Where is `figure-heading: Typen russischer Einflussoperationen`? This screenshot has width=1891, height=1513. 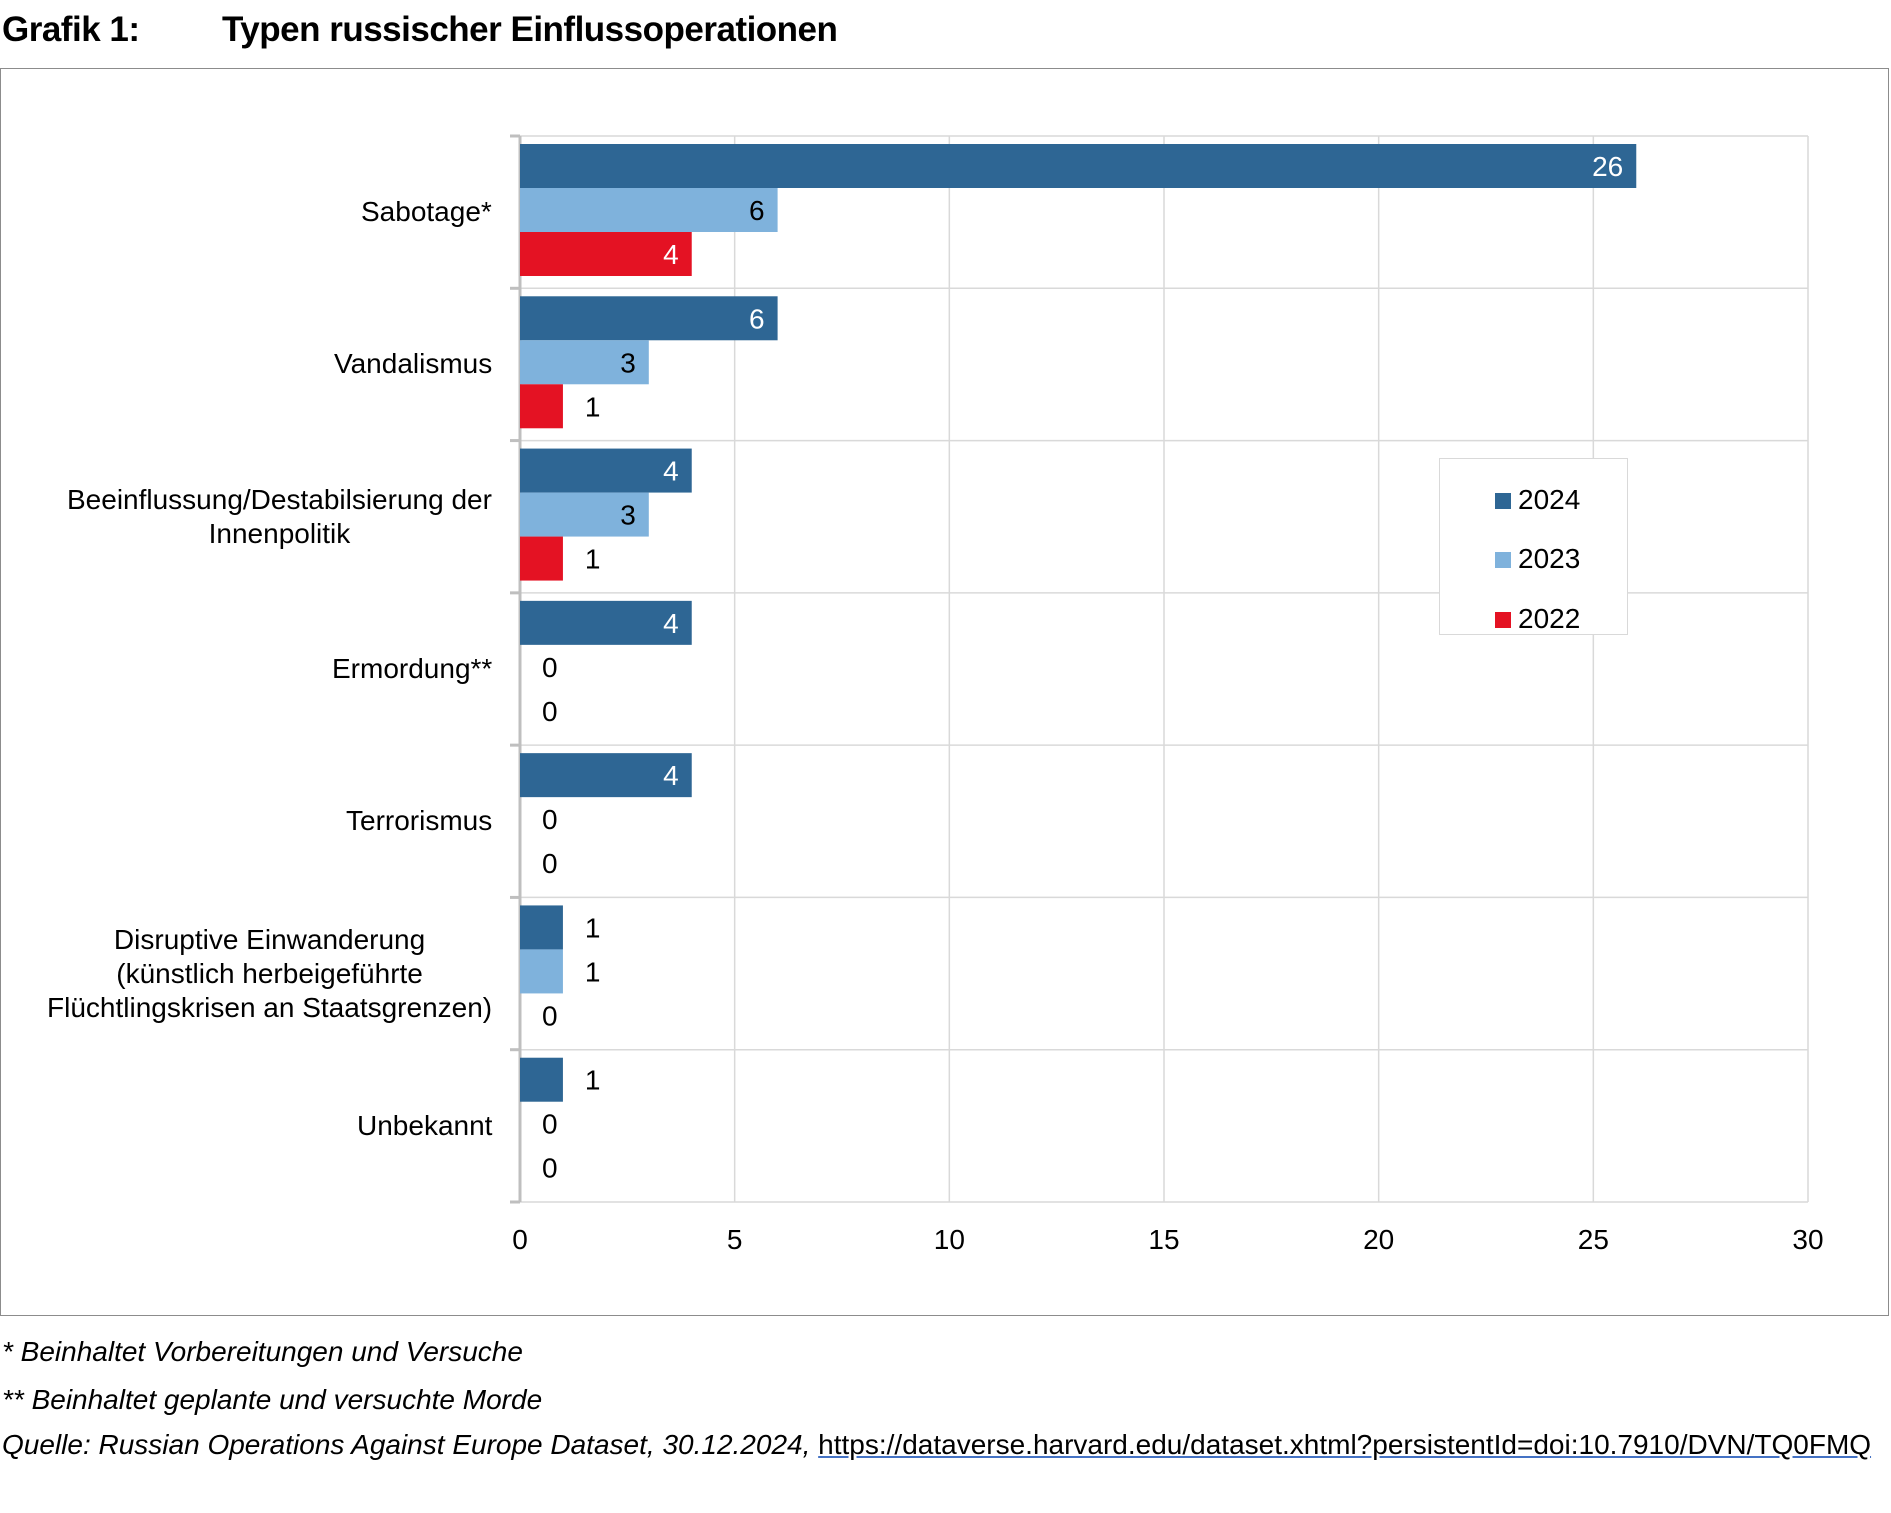
figure-heading: Typen russischer Einflussoperationen is located at coordinates (530, 29).